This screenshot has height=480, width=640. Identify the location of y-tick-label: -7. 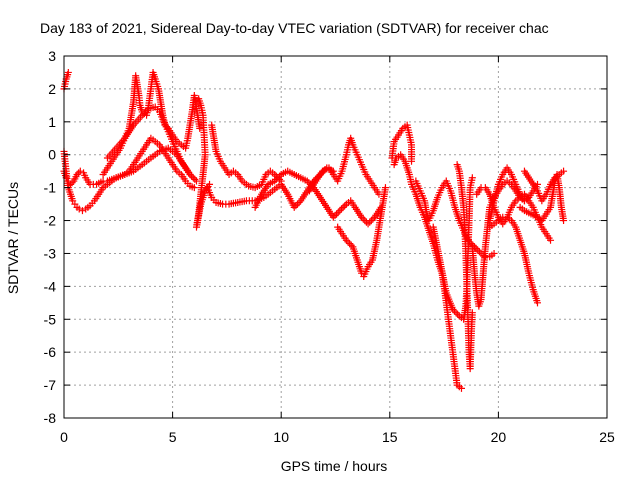
(50, 385).